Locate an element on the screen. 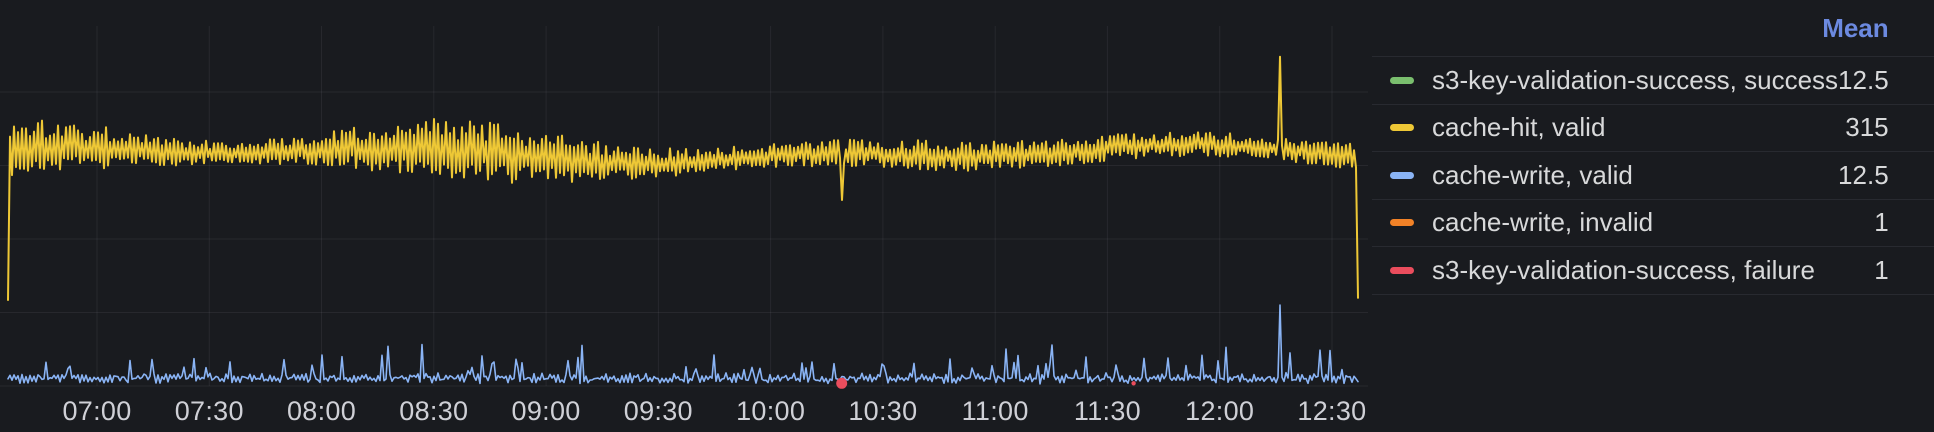 The height and width of the screenshot is (432, 1934). legend-item-label: cache-write, valid is located at coordinates (1532, 174).